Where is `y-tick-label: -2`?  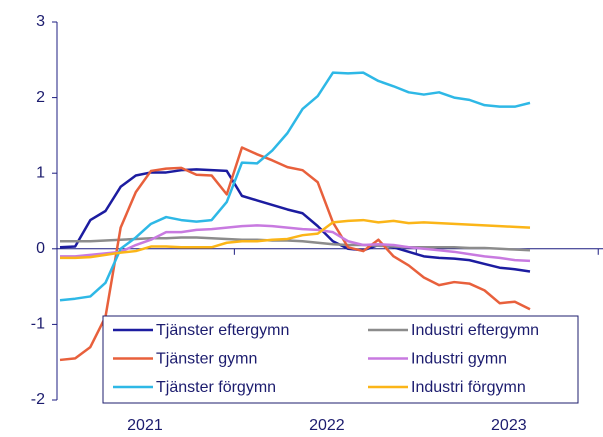 y-tick-label: -2 is located at coordinates (38, 399).